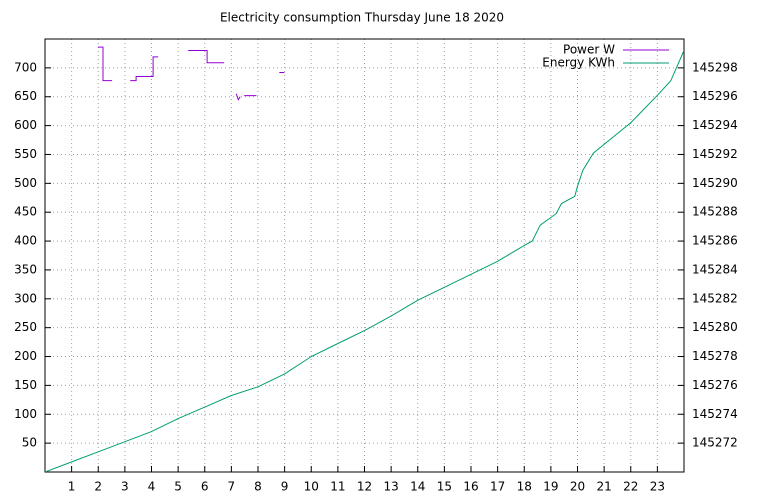 The image size is (768, 500). Describe the element at coordinates (630, 487) in the screenshot. I see `x-tick-label: 22` at that location.